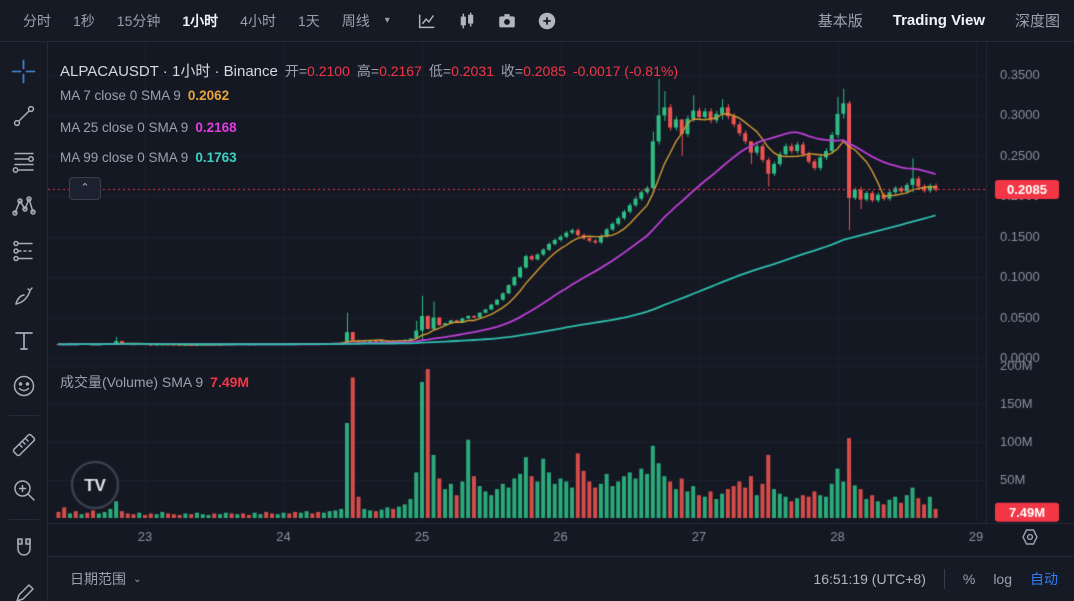 This screenshot has width=1074, height=601. I want to click on interval-15m: 15分钟, so click(138, 20).